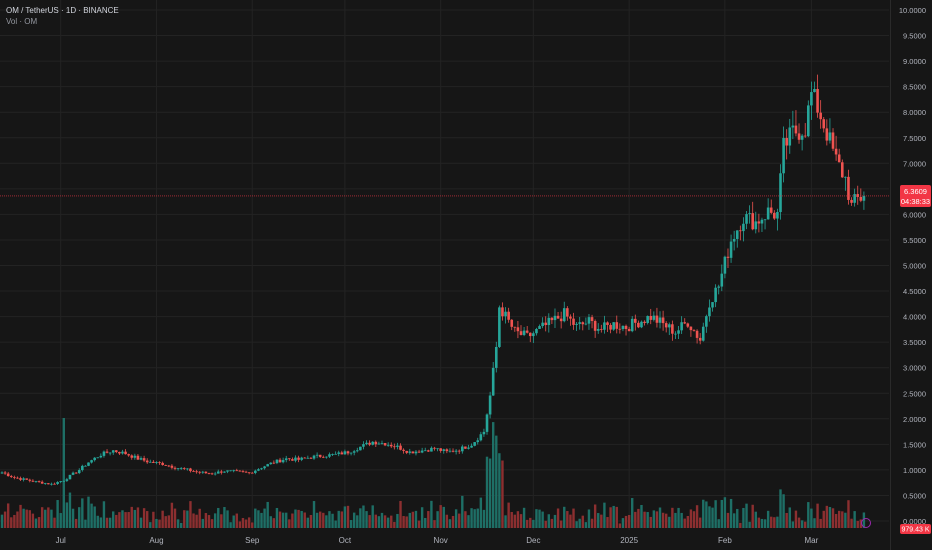 This screenshot has width=932, height=550. I want to click on y-tick-label: 10.0000, so click(912, 10).